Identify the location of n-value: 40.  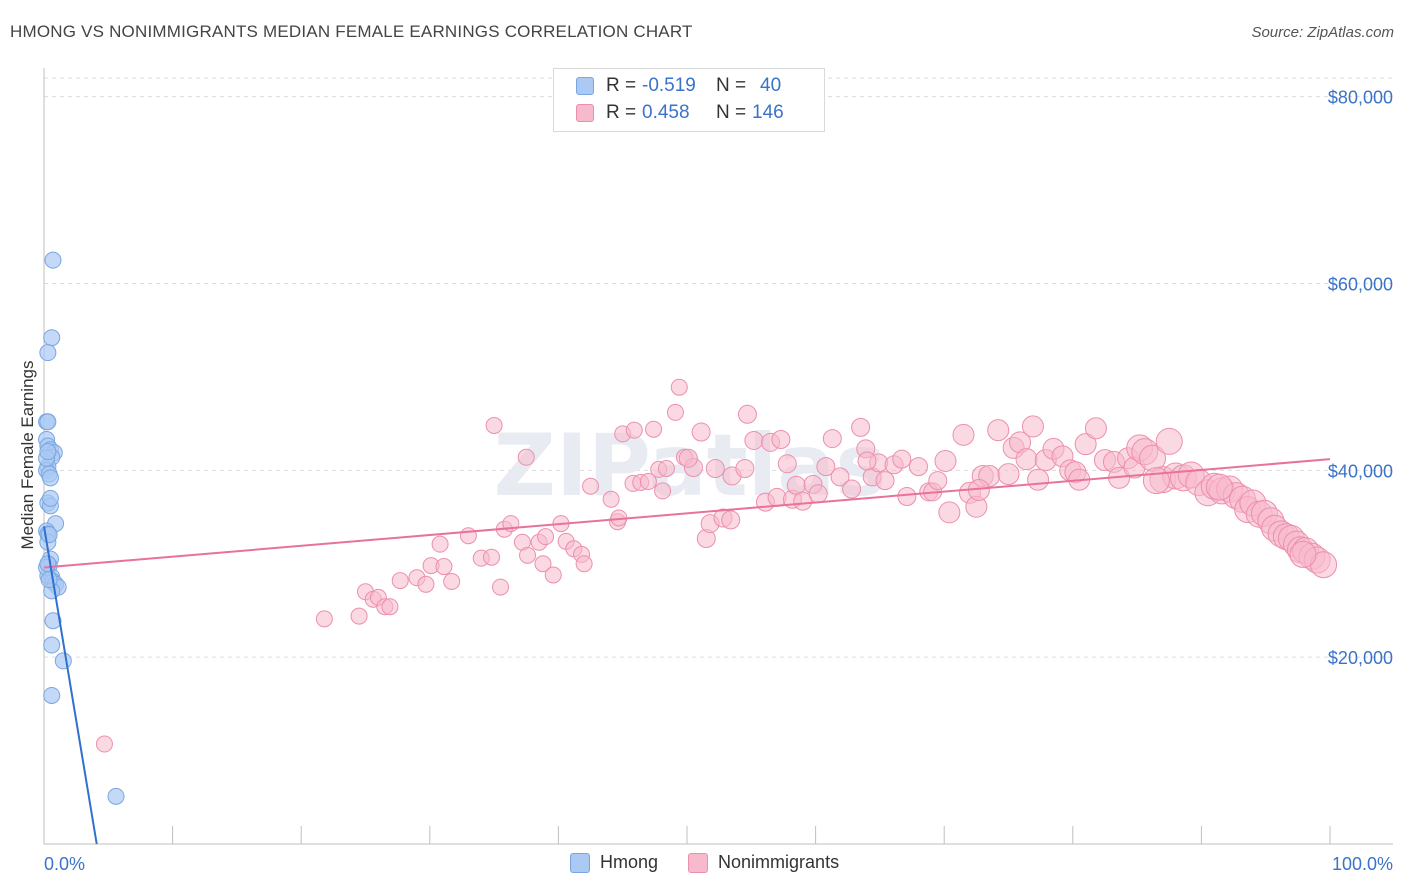
(771, 85).